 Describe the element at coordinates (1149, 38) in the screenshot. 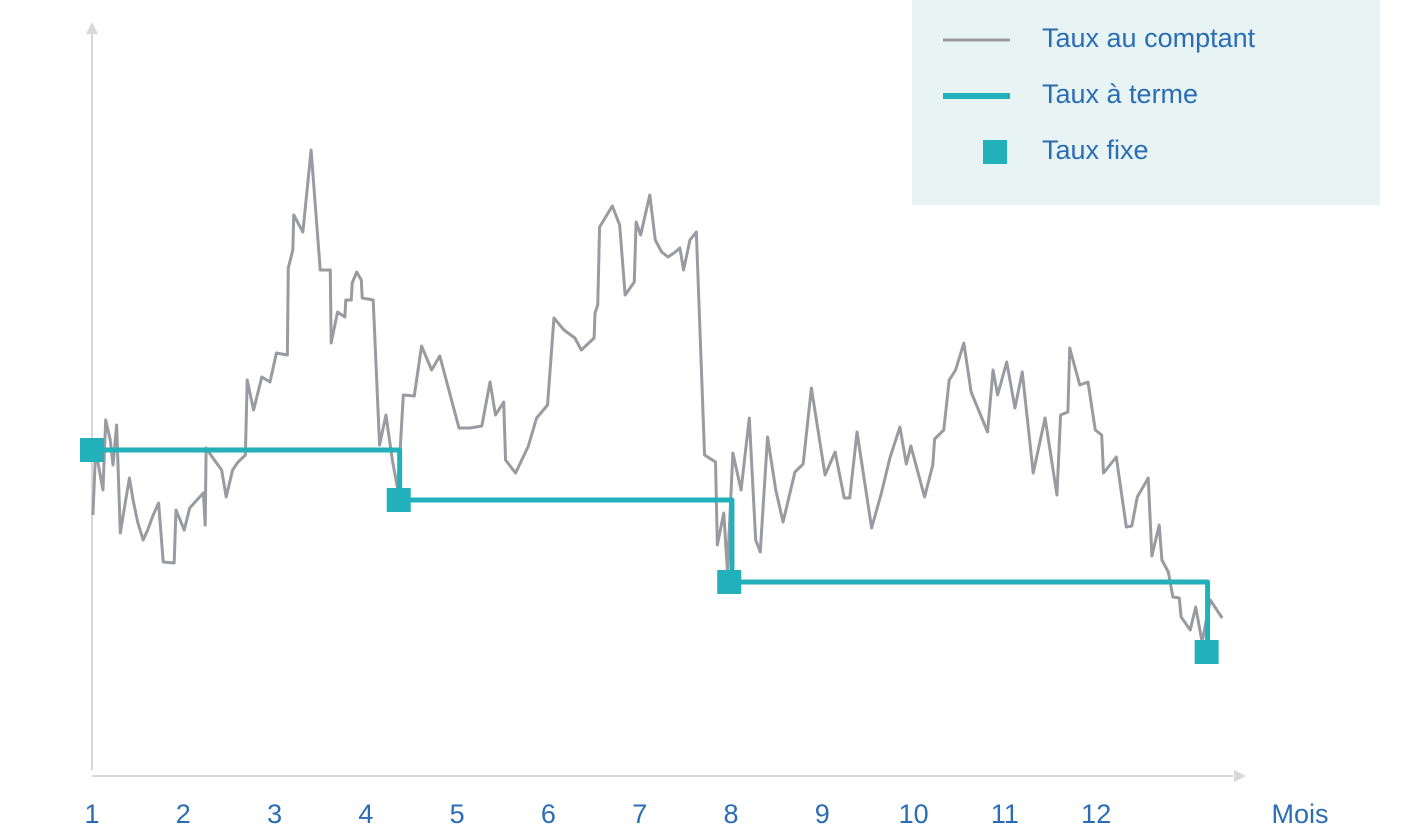

I see `legend-label: Taux au comptant` at that location.